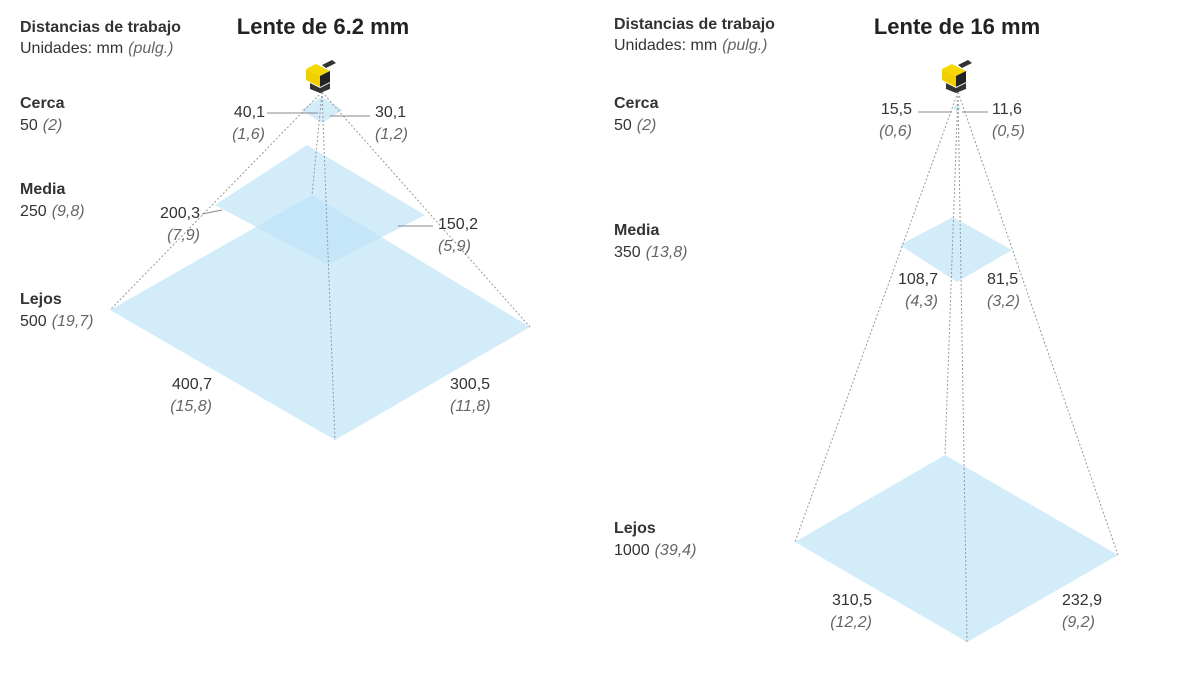 This screenshot has height=689, width=1200. I want to click on field-width-alt: (7,9), so click(183, 235).